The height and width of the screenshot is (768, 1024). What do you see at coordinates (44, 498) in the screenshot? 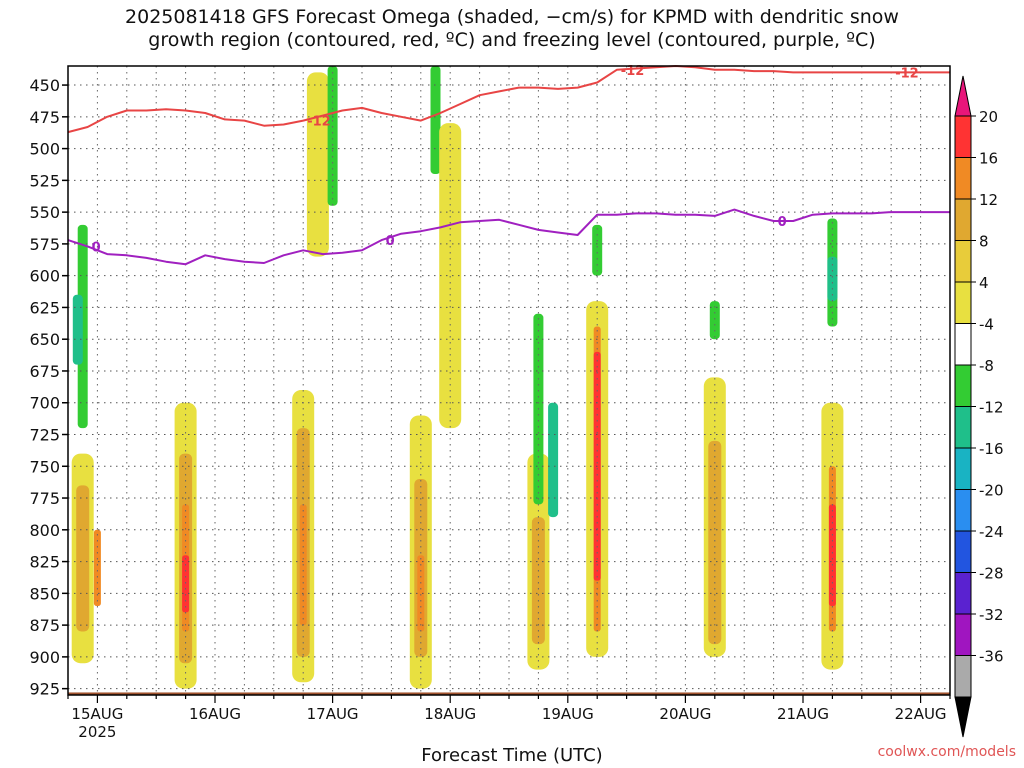
I see `y-tick-label: 775` at bounding box center [44, 498].